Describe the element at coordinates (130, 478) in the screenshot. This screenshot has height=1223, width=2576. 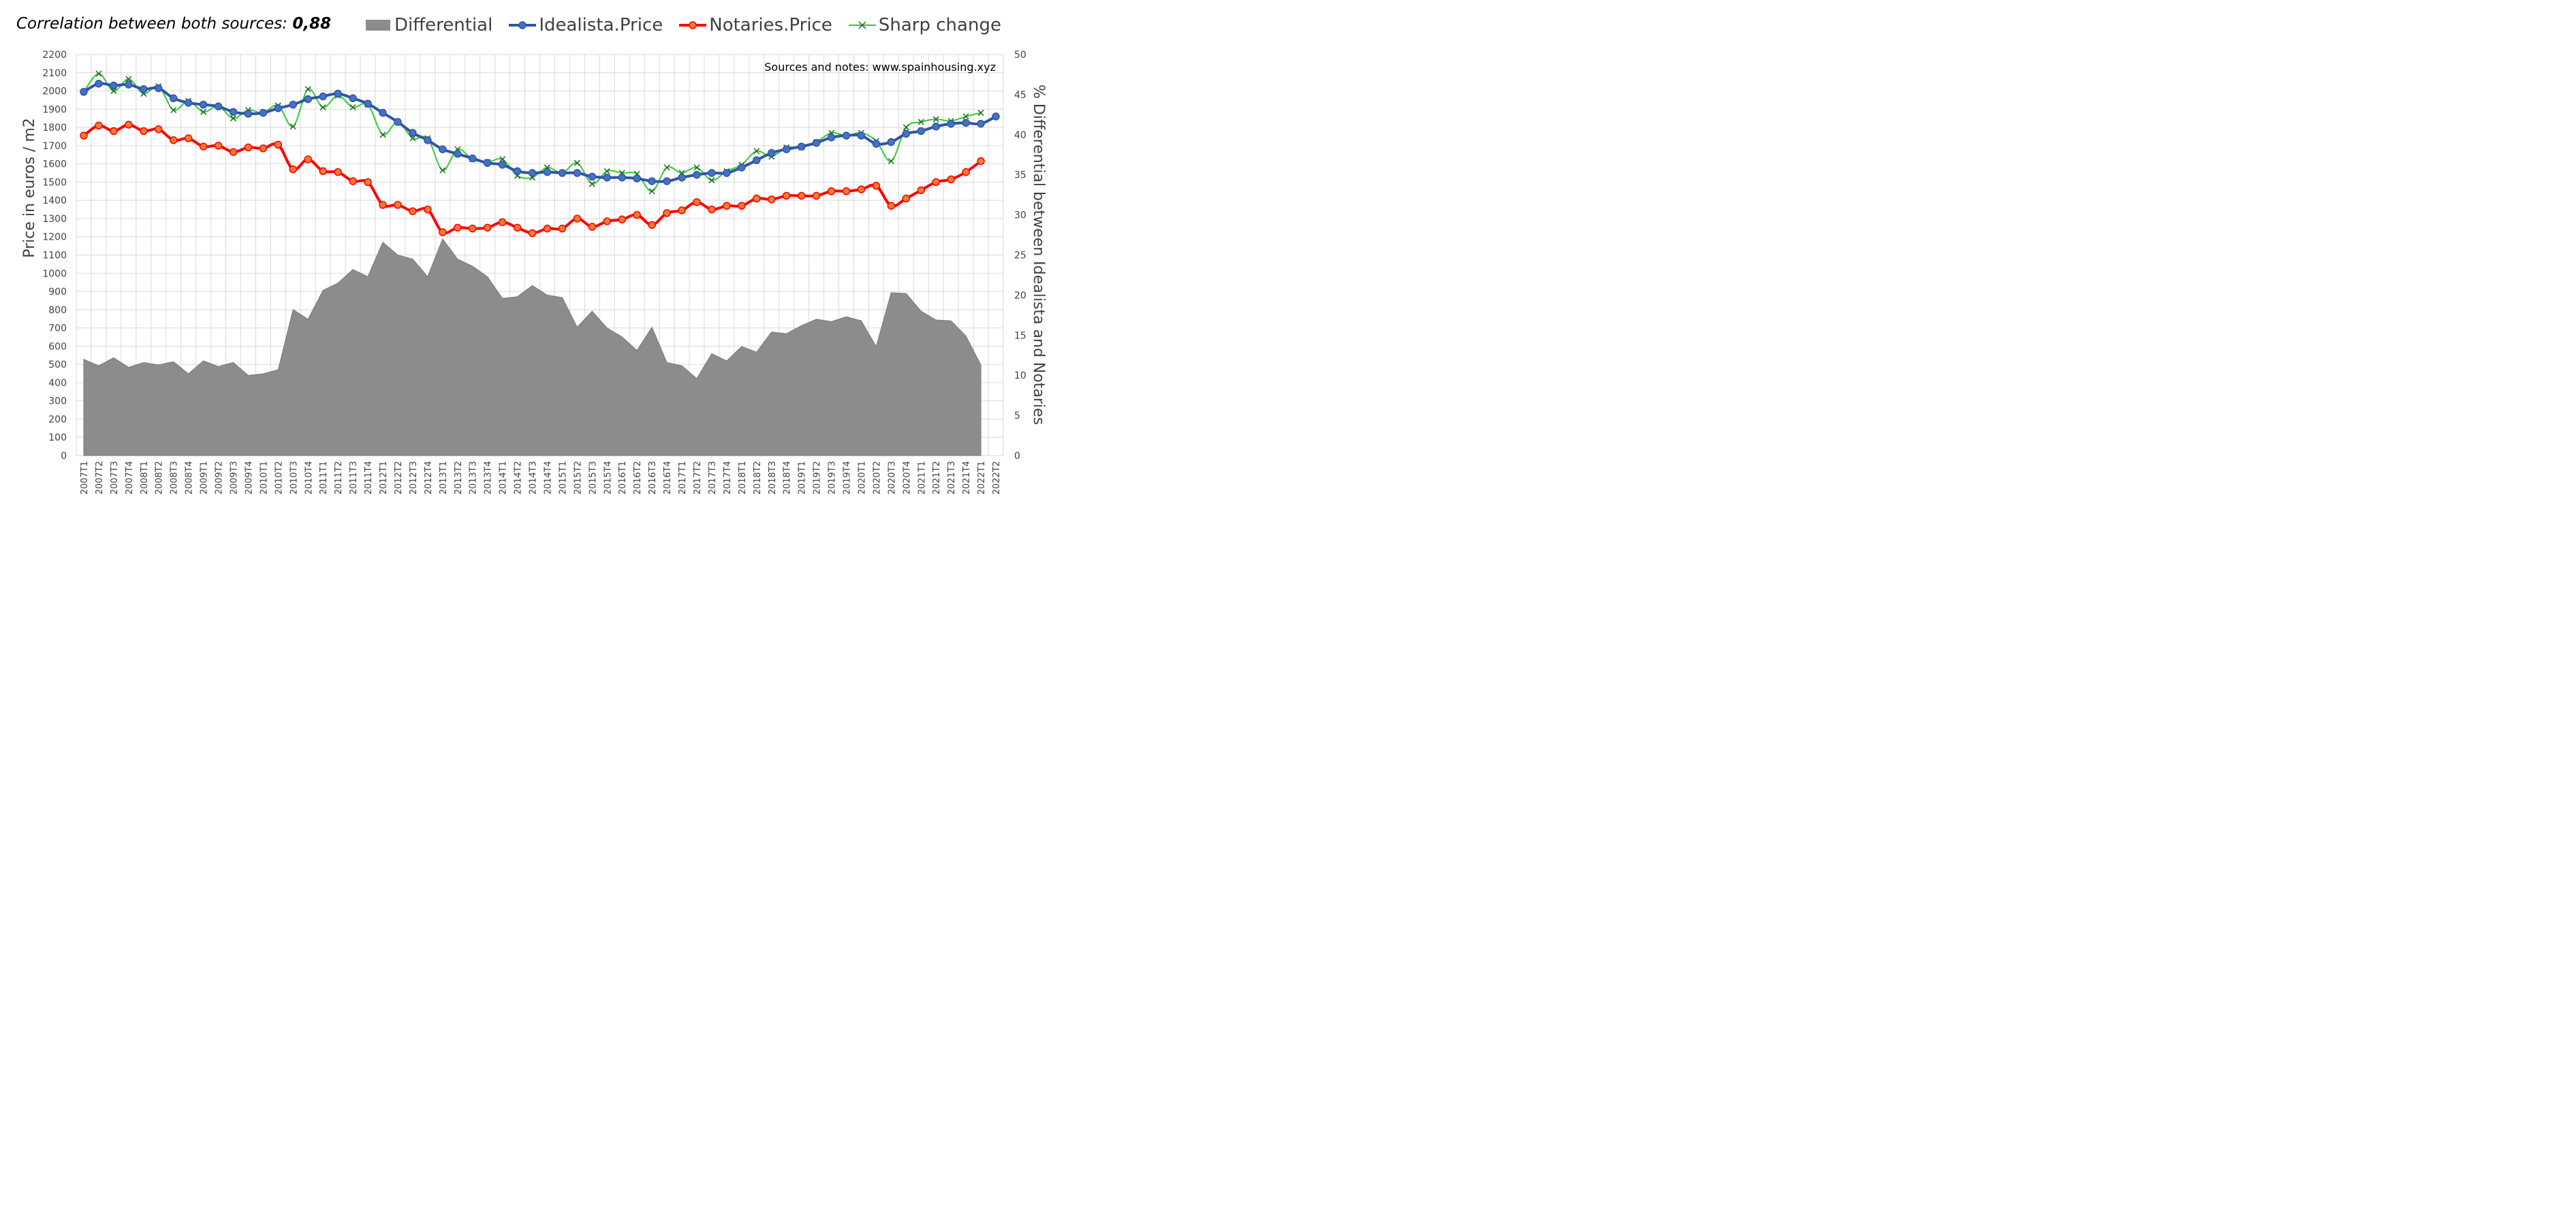
I see `x-tick-label: 2007T4` at that location.